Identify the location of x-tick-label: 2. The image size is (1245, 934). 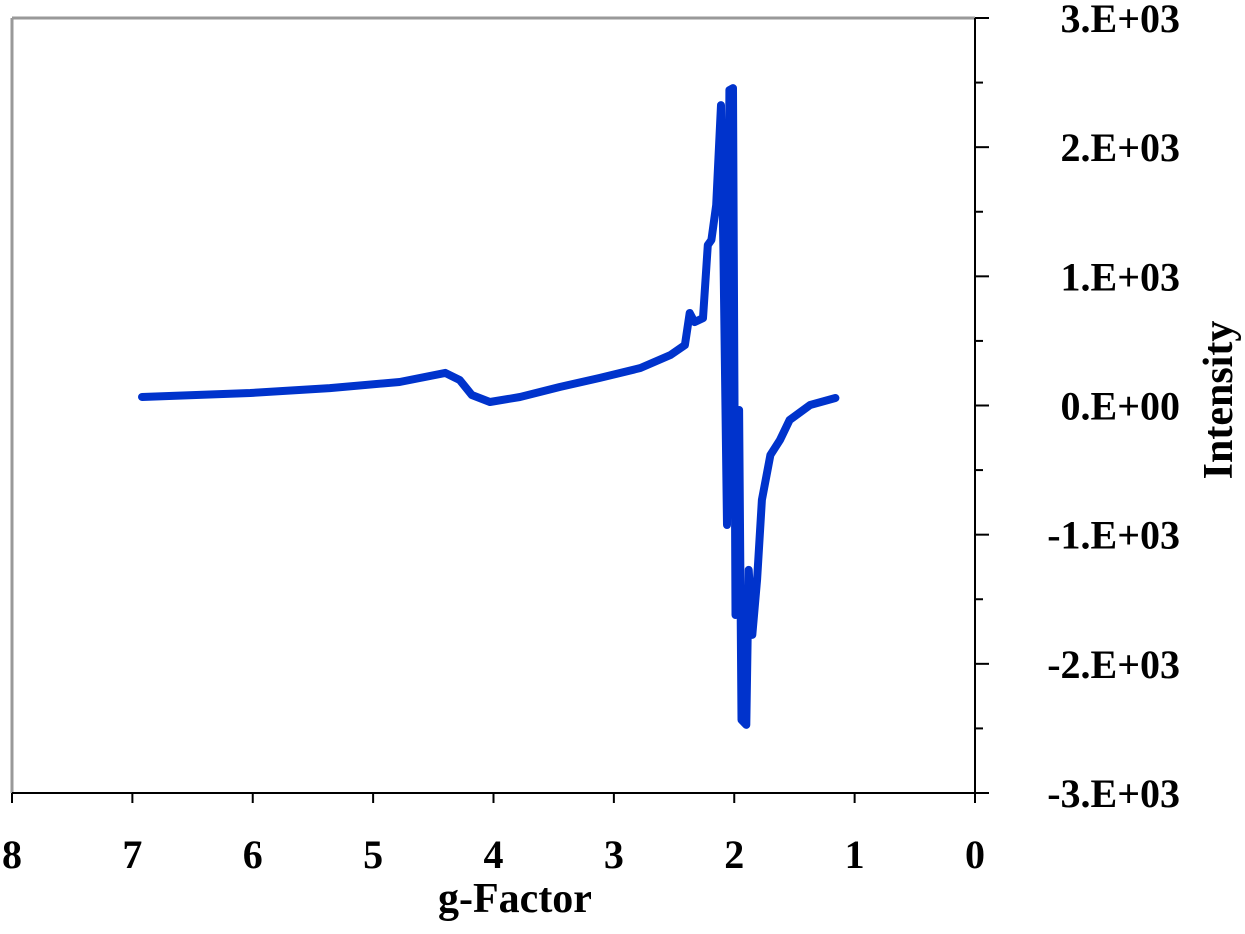
(734, 854).